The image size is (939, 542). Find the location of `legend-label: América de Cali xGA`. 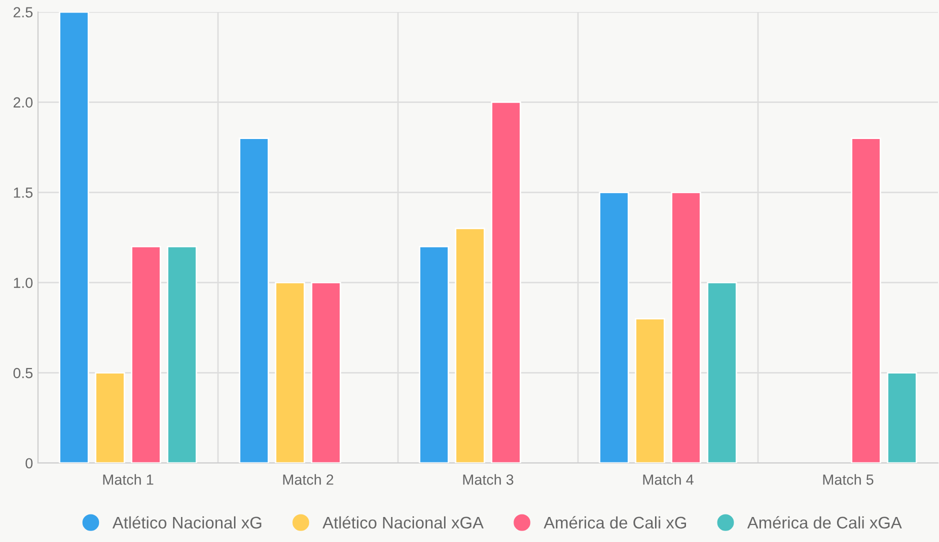

legend-label: América de Cali xGA is located at coordinates (824, 522).